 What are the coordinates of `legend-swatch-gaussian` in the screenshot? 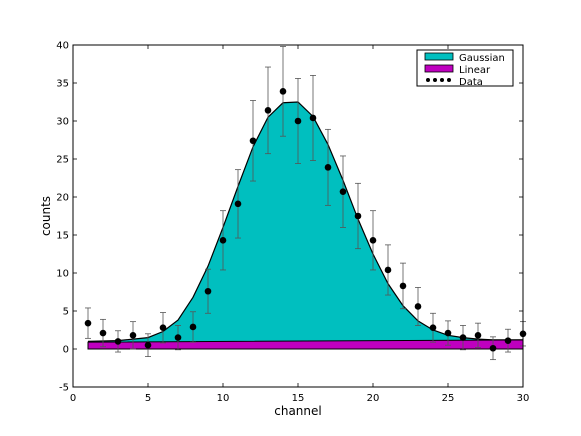 It's located at (439, 56).